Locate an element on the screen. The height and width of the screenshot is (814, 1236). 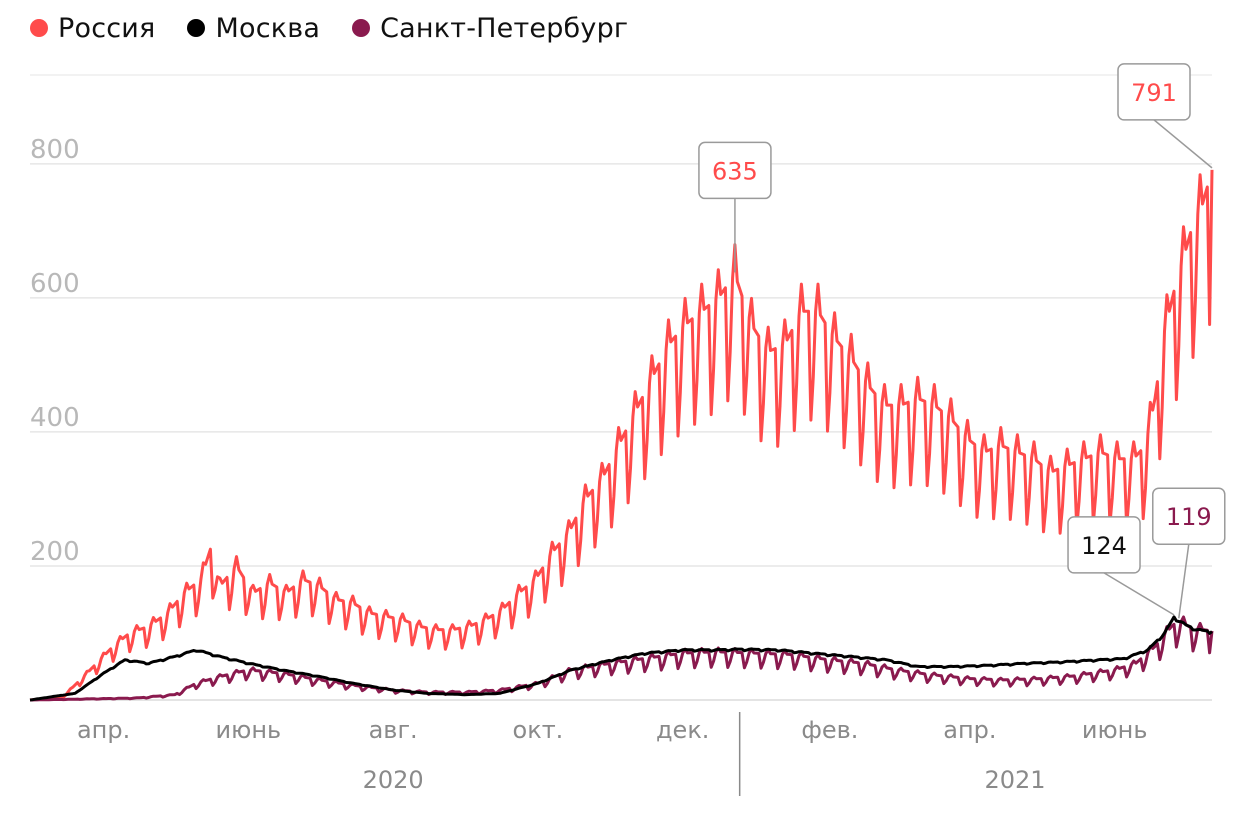
x-tick-label: авг. is located at coordinates (393, 730).